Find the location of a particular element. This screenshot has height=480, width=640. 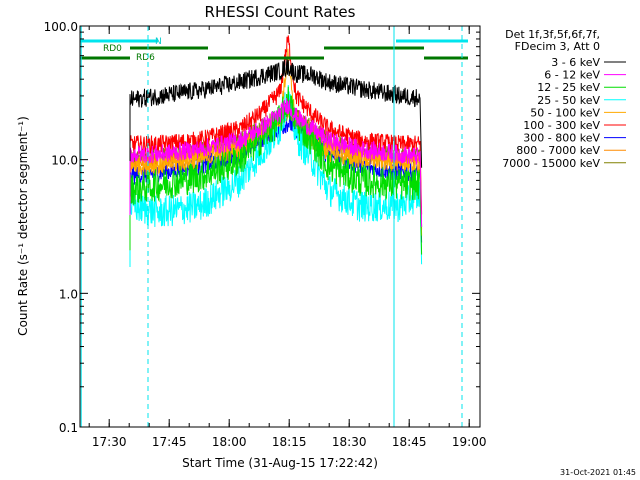

footer-date: 31-Oct-2021 01:45 is located at coordinates (598, 472).